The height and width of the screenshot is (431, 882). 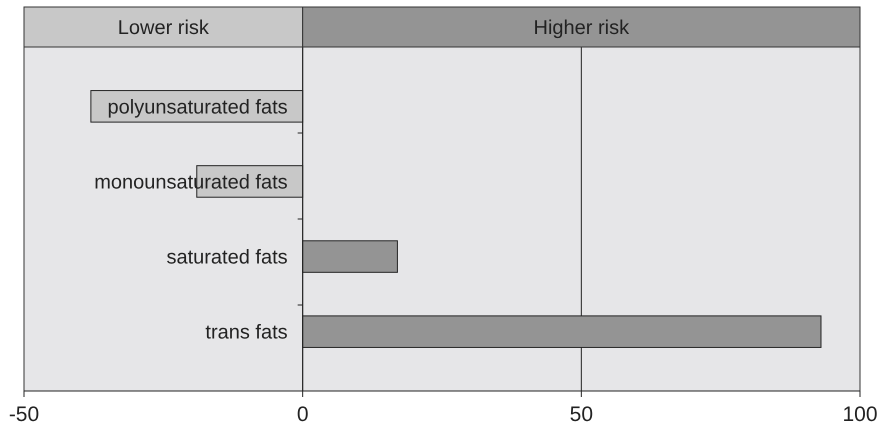 I want to click on text: Lower risk, so click(x=164, y=28).